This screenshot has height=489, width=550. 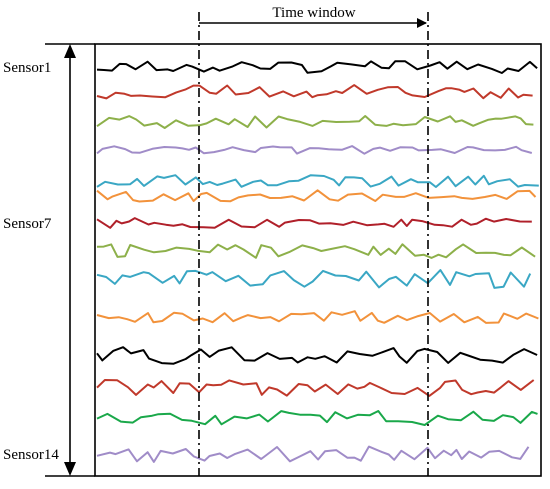 I want to click on row-label-group: Sensor1 Sensor7 Sensor14, so click(x=31, y=261).